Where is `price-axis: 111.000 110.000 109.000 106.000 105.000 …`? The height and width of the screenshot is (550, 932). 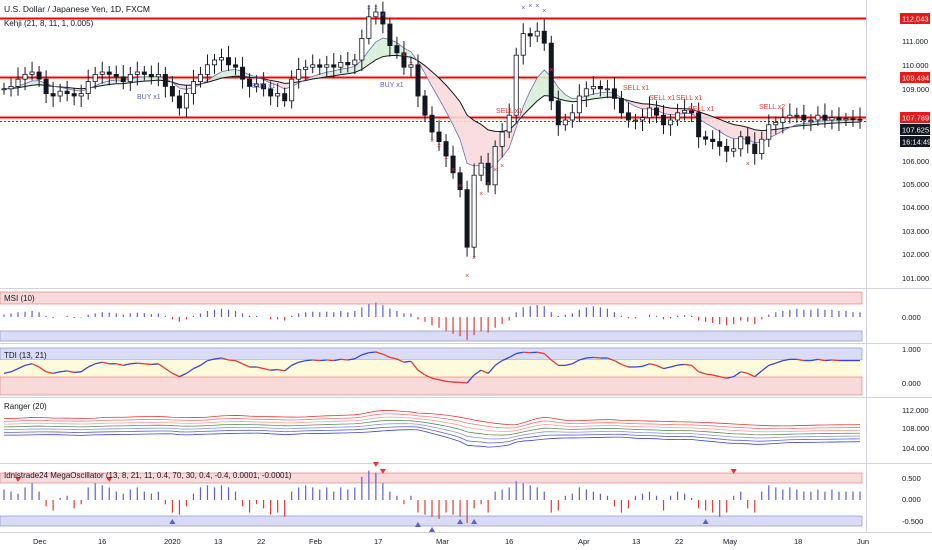
price-axis: 111.000 110.000 109.000 106.000 105.000 … is located at coordinates (915, 160).